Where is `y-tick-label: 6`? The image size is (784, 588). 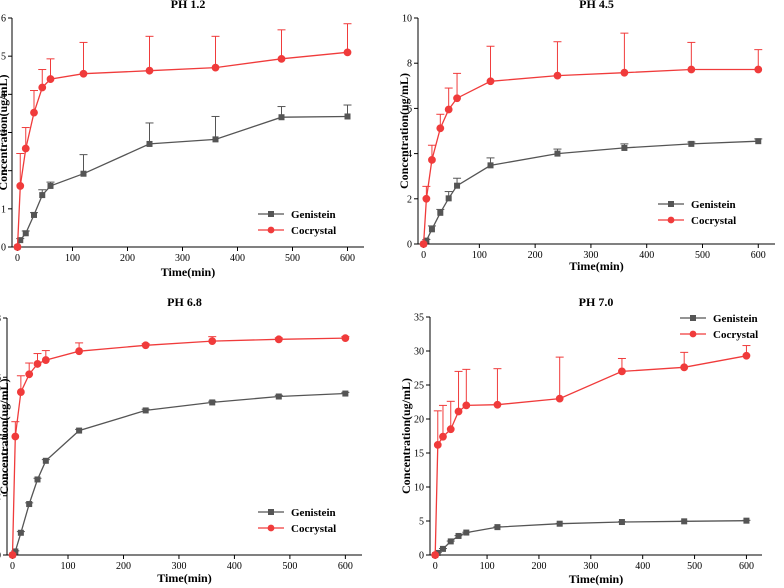
y-tick-label: 6 is located at coordinates (409, 109).